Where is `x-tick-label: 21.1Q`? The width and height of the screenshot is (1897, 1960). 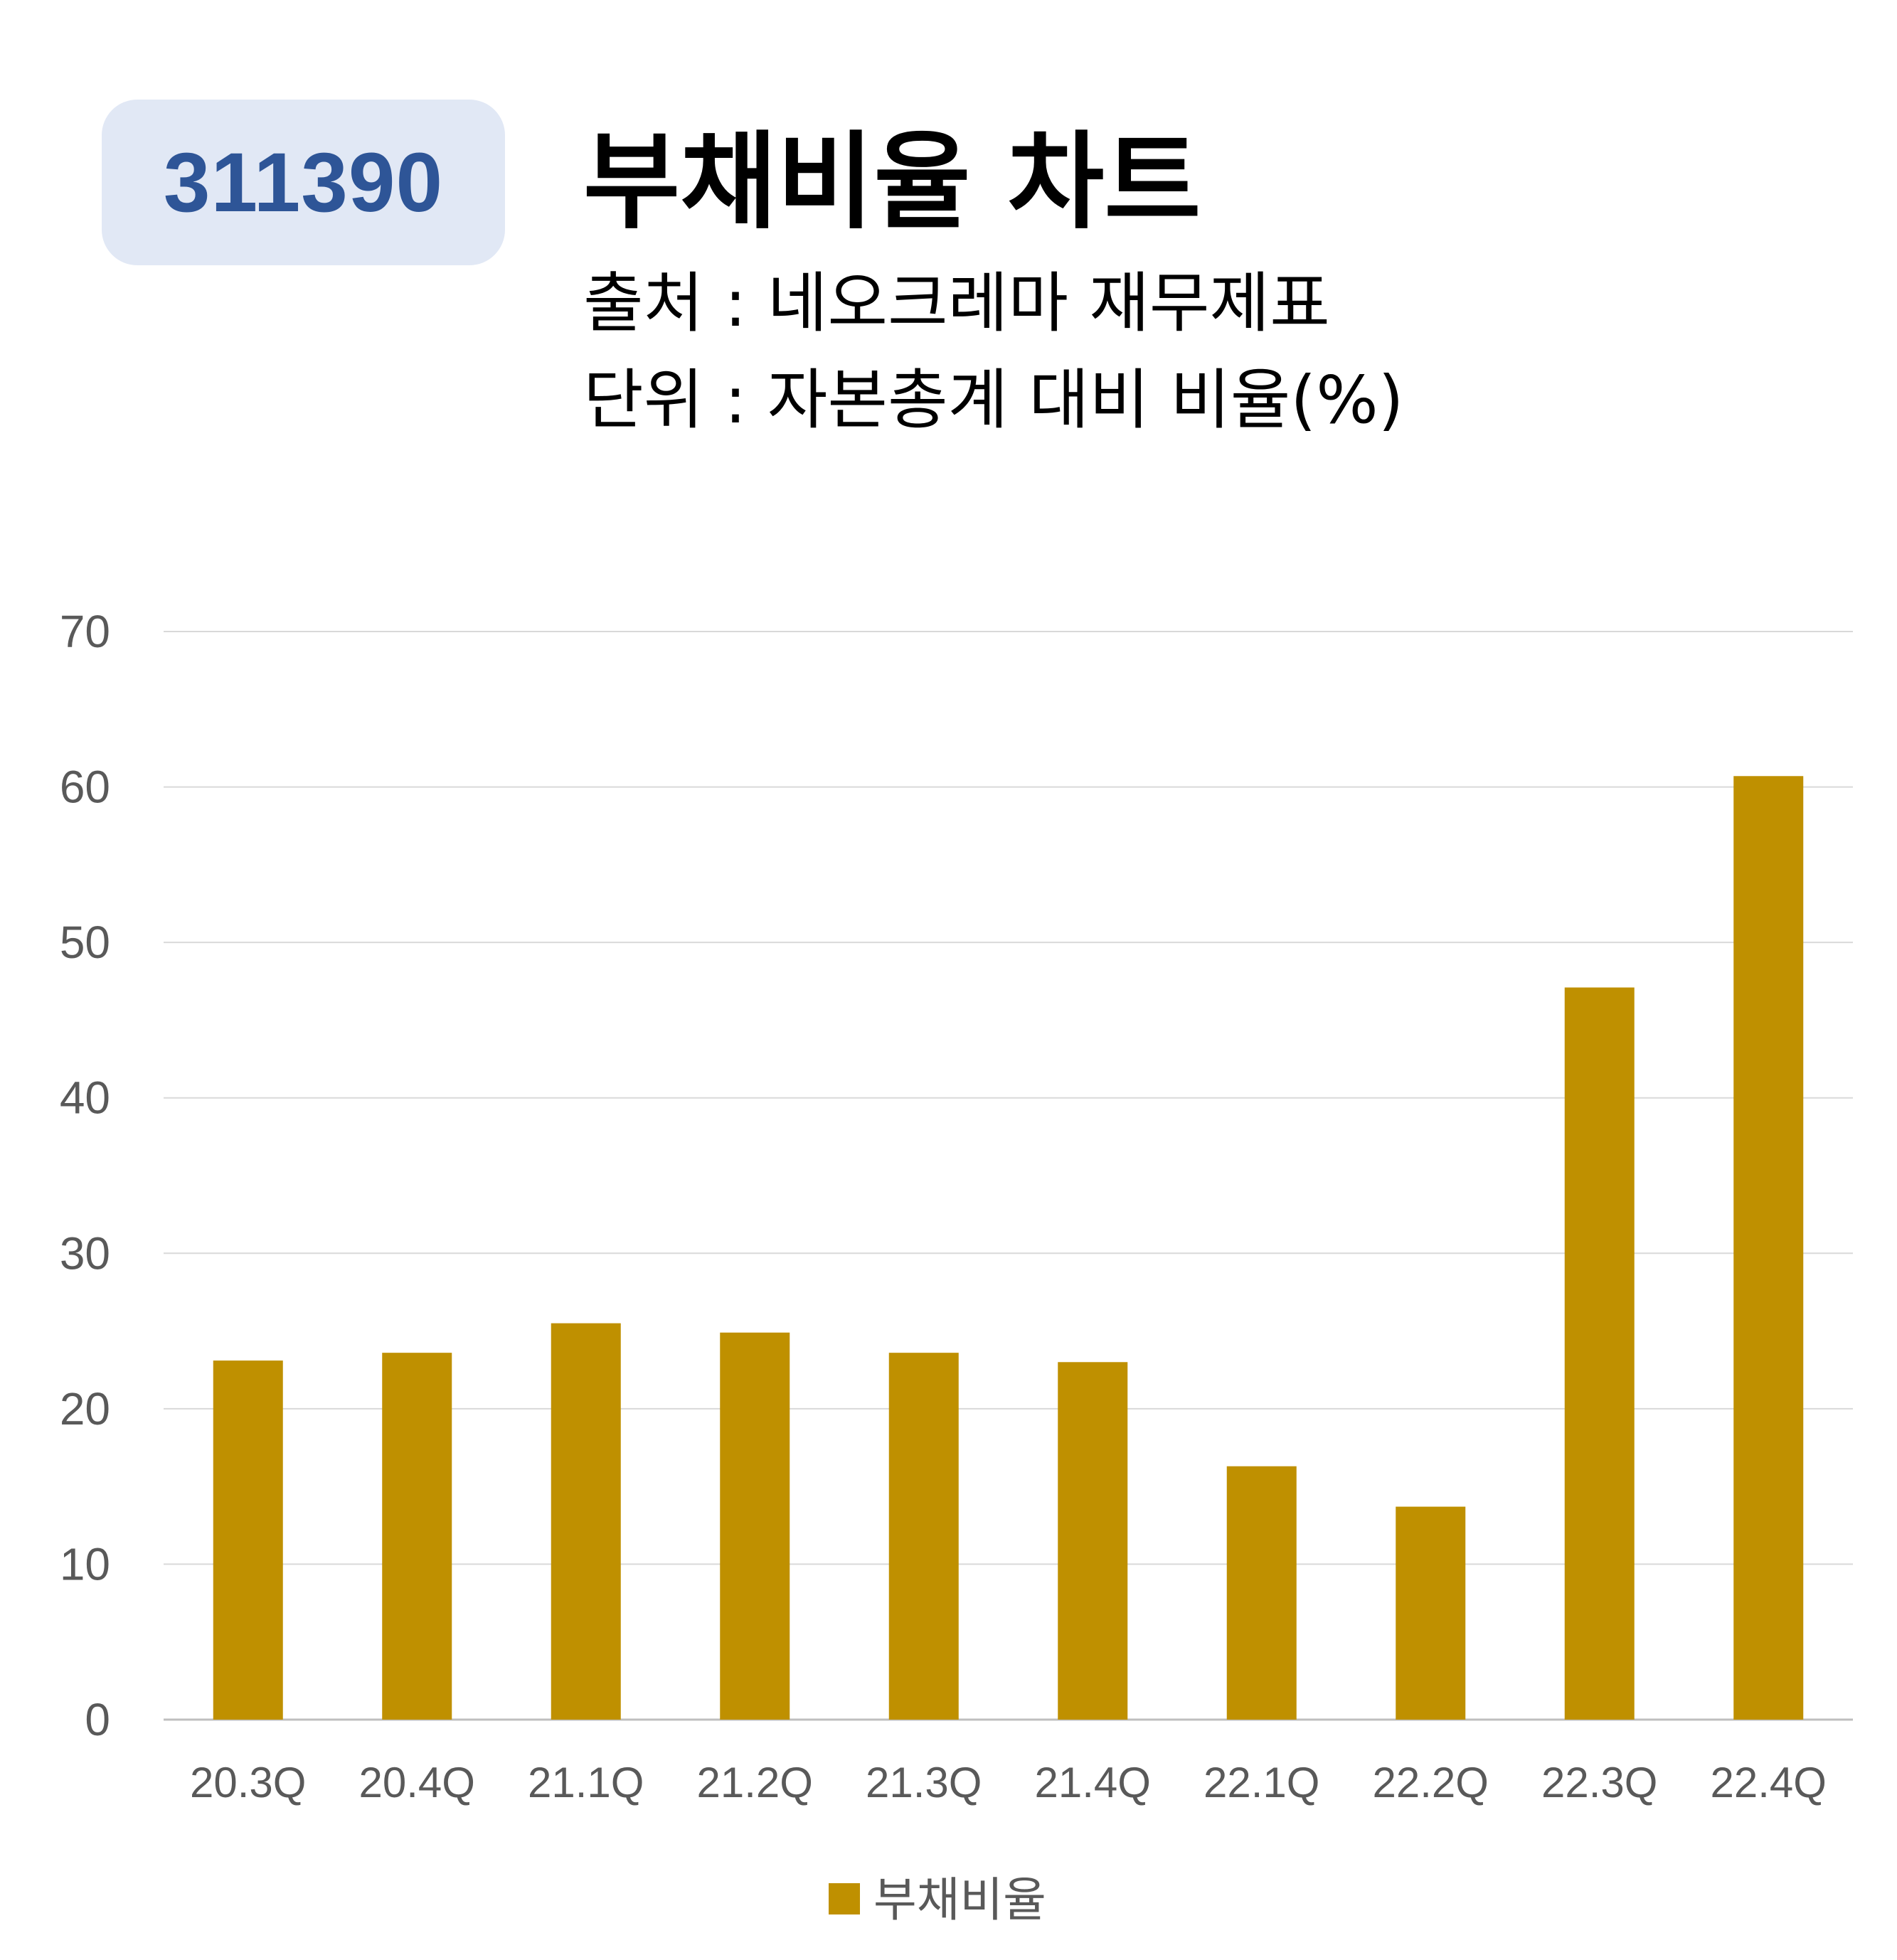
x-tick-label: 21.1Q is located at coordinates (586, 1782).